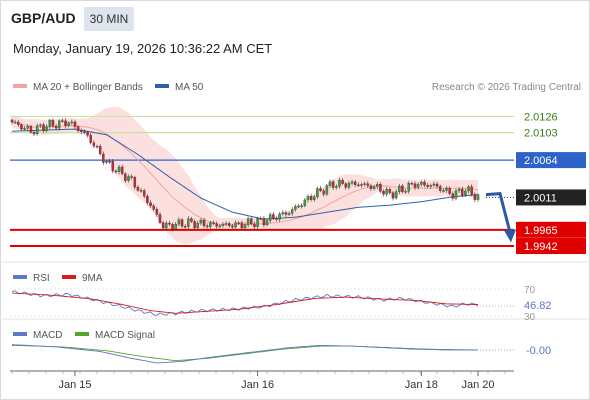 The height and width of the screenshot is (400, 590). I want to click on rsi-legend-swatch, so click(20, 277).